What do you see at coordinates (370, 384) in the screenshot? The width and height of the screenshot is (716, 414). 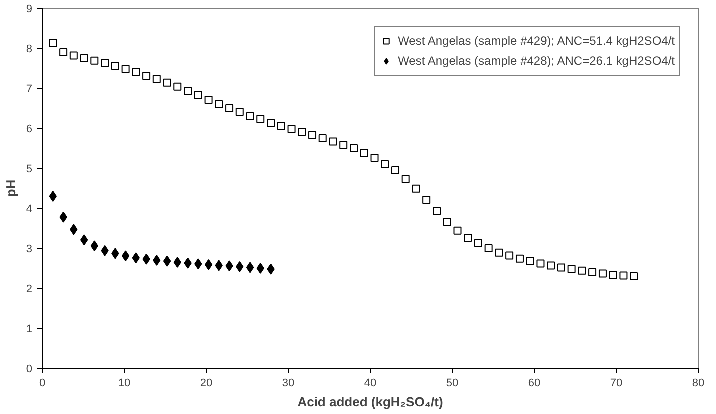 I see `x-tick-label: 40` at bounding box center [370, 384].